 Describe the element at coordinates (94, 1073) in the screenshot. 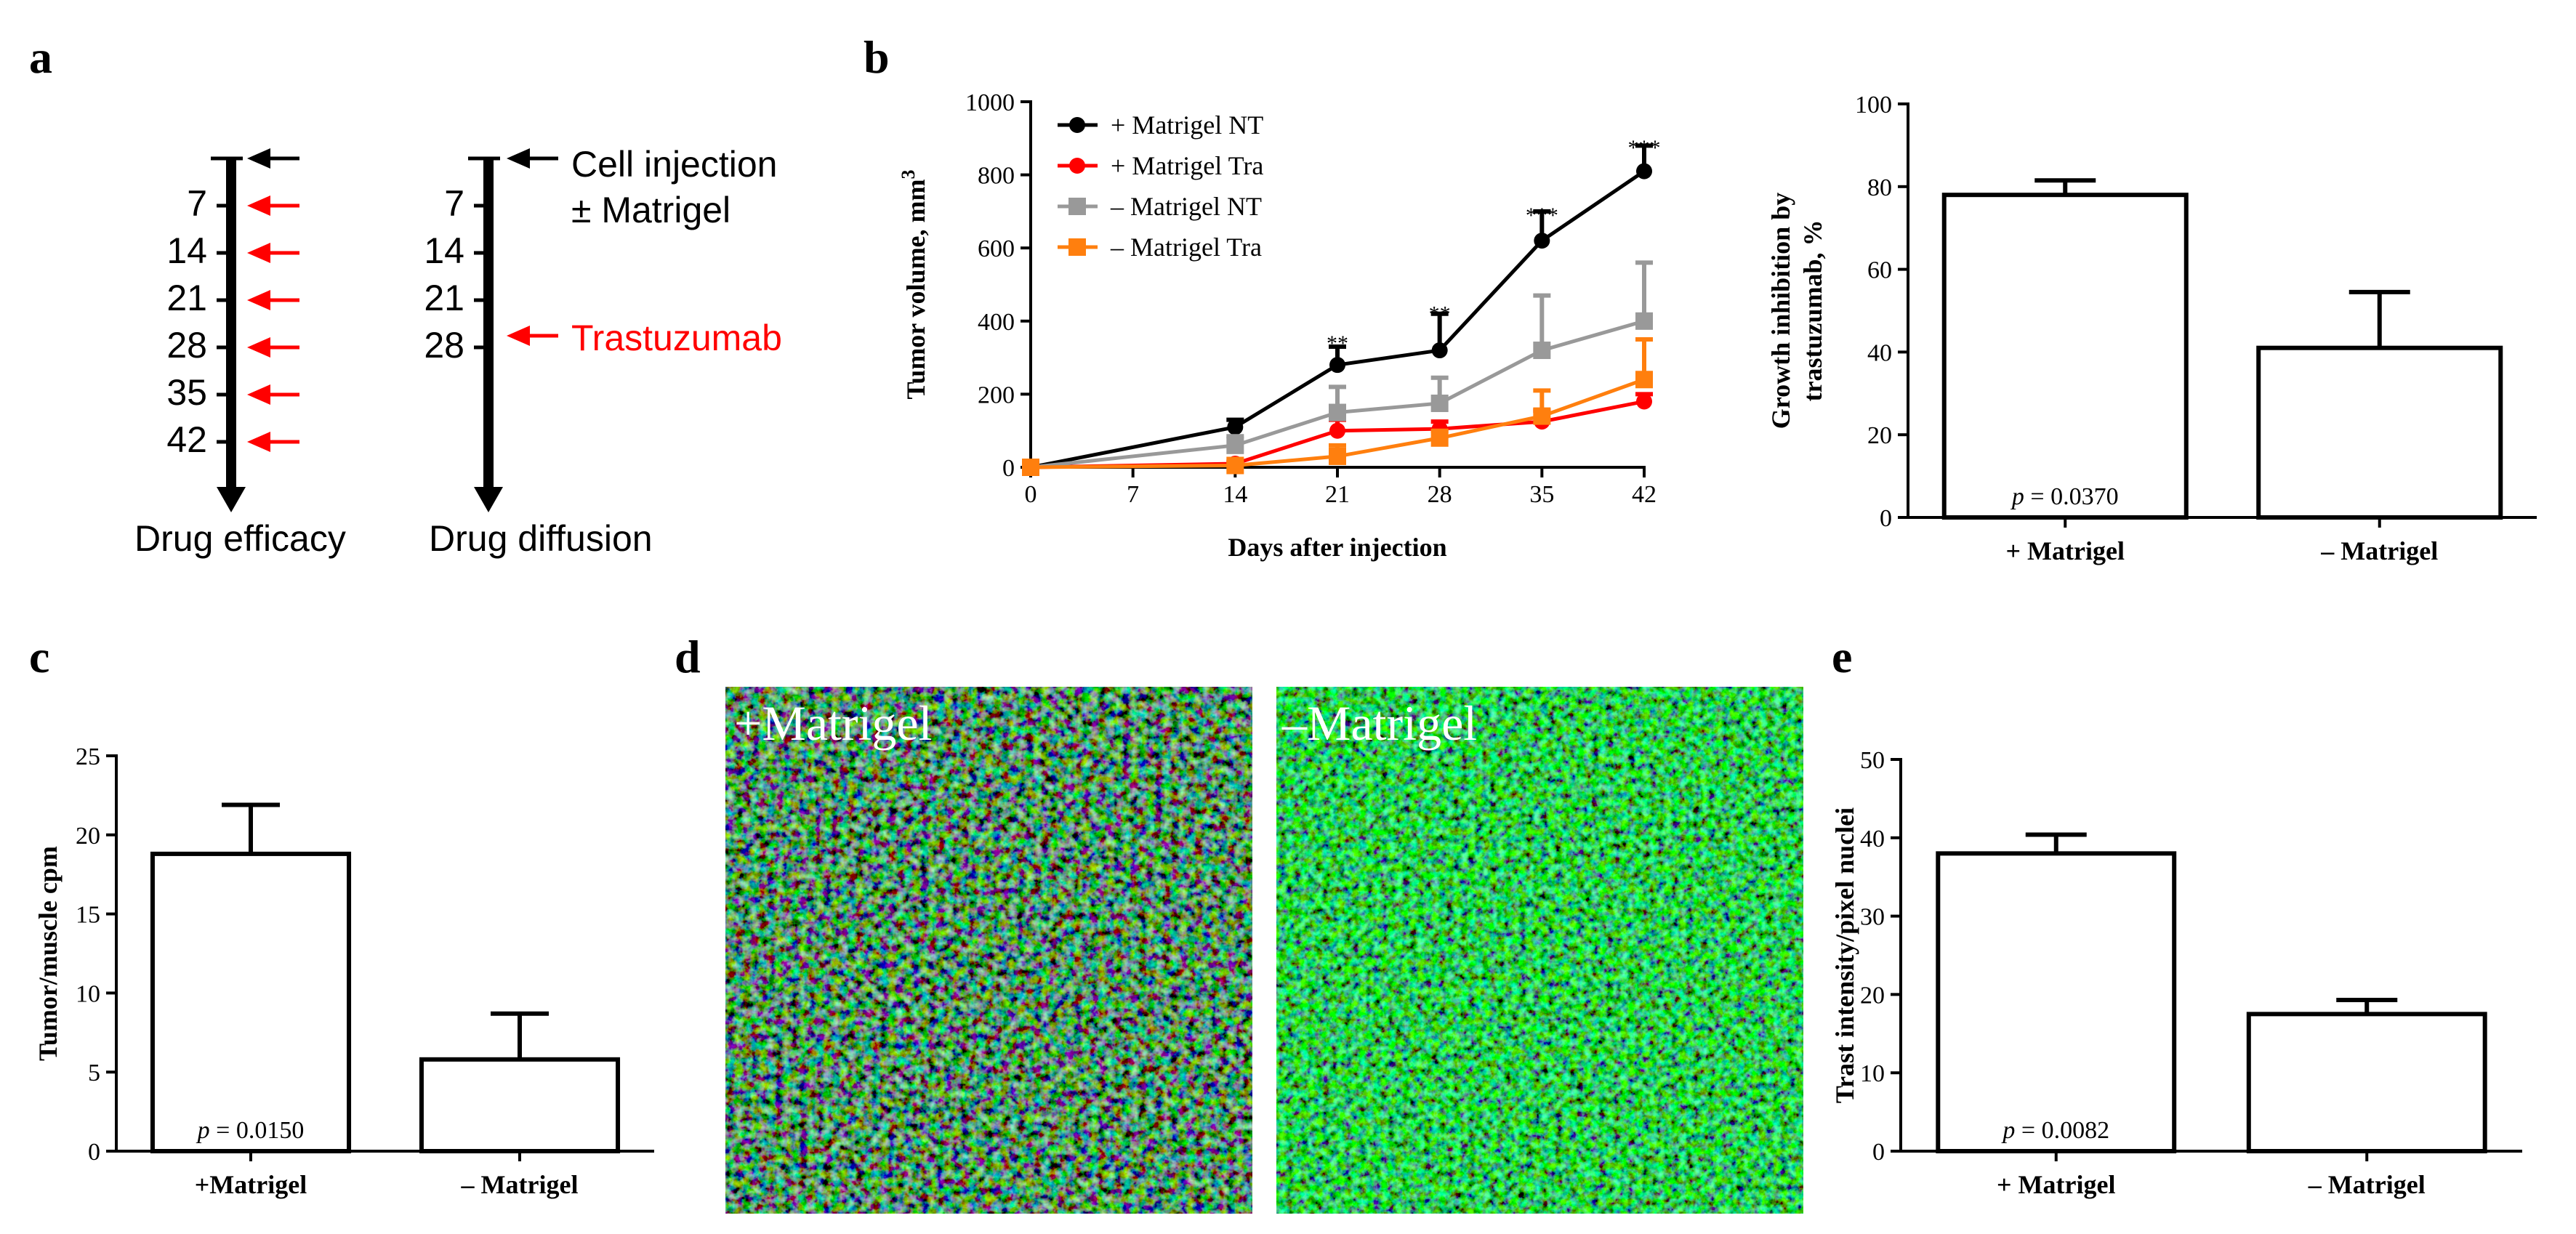

I see `y-tick-label: 5` at that location.